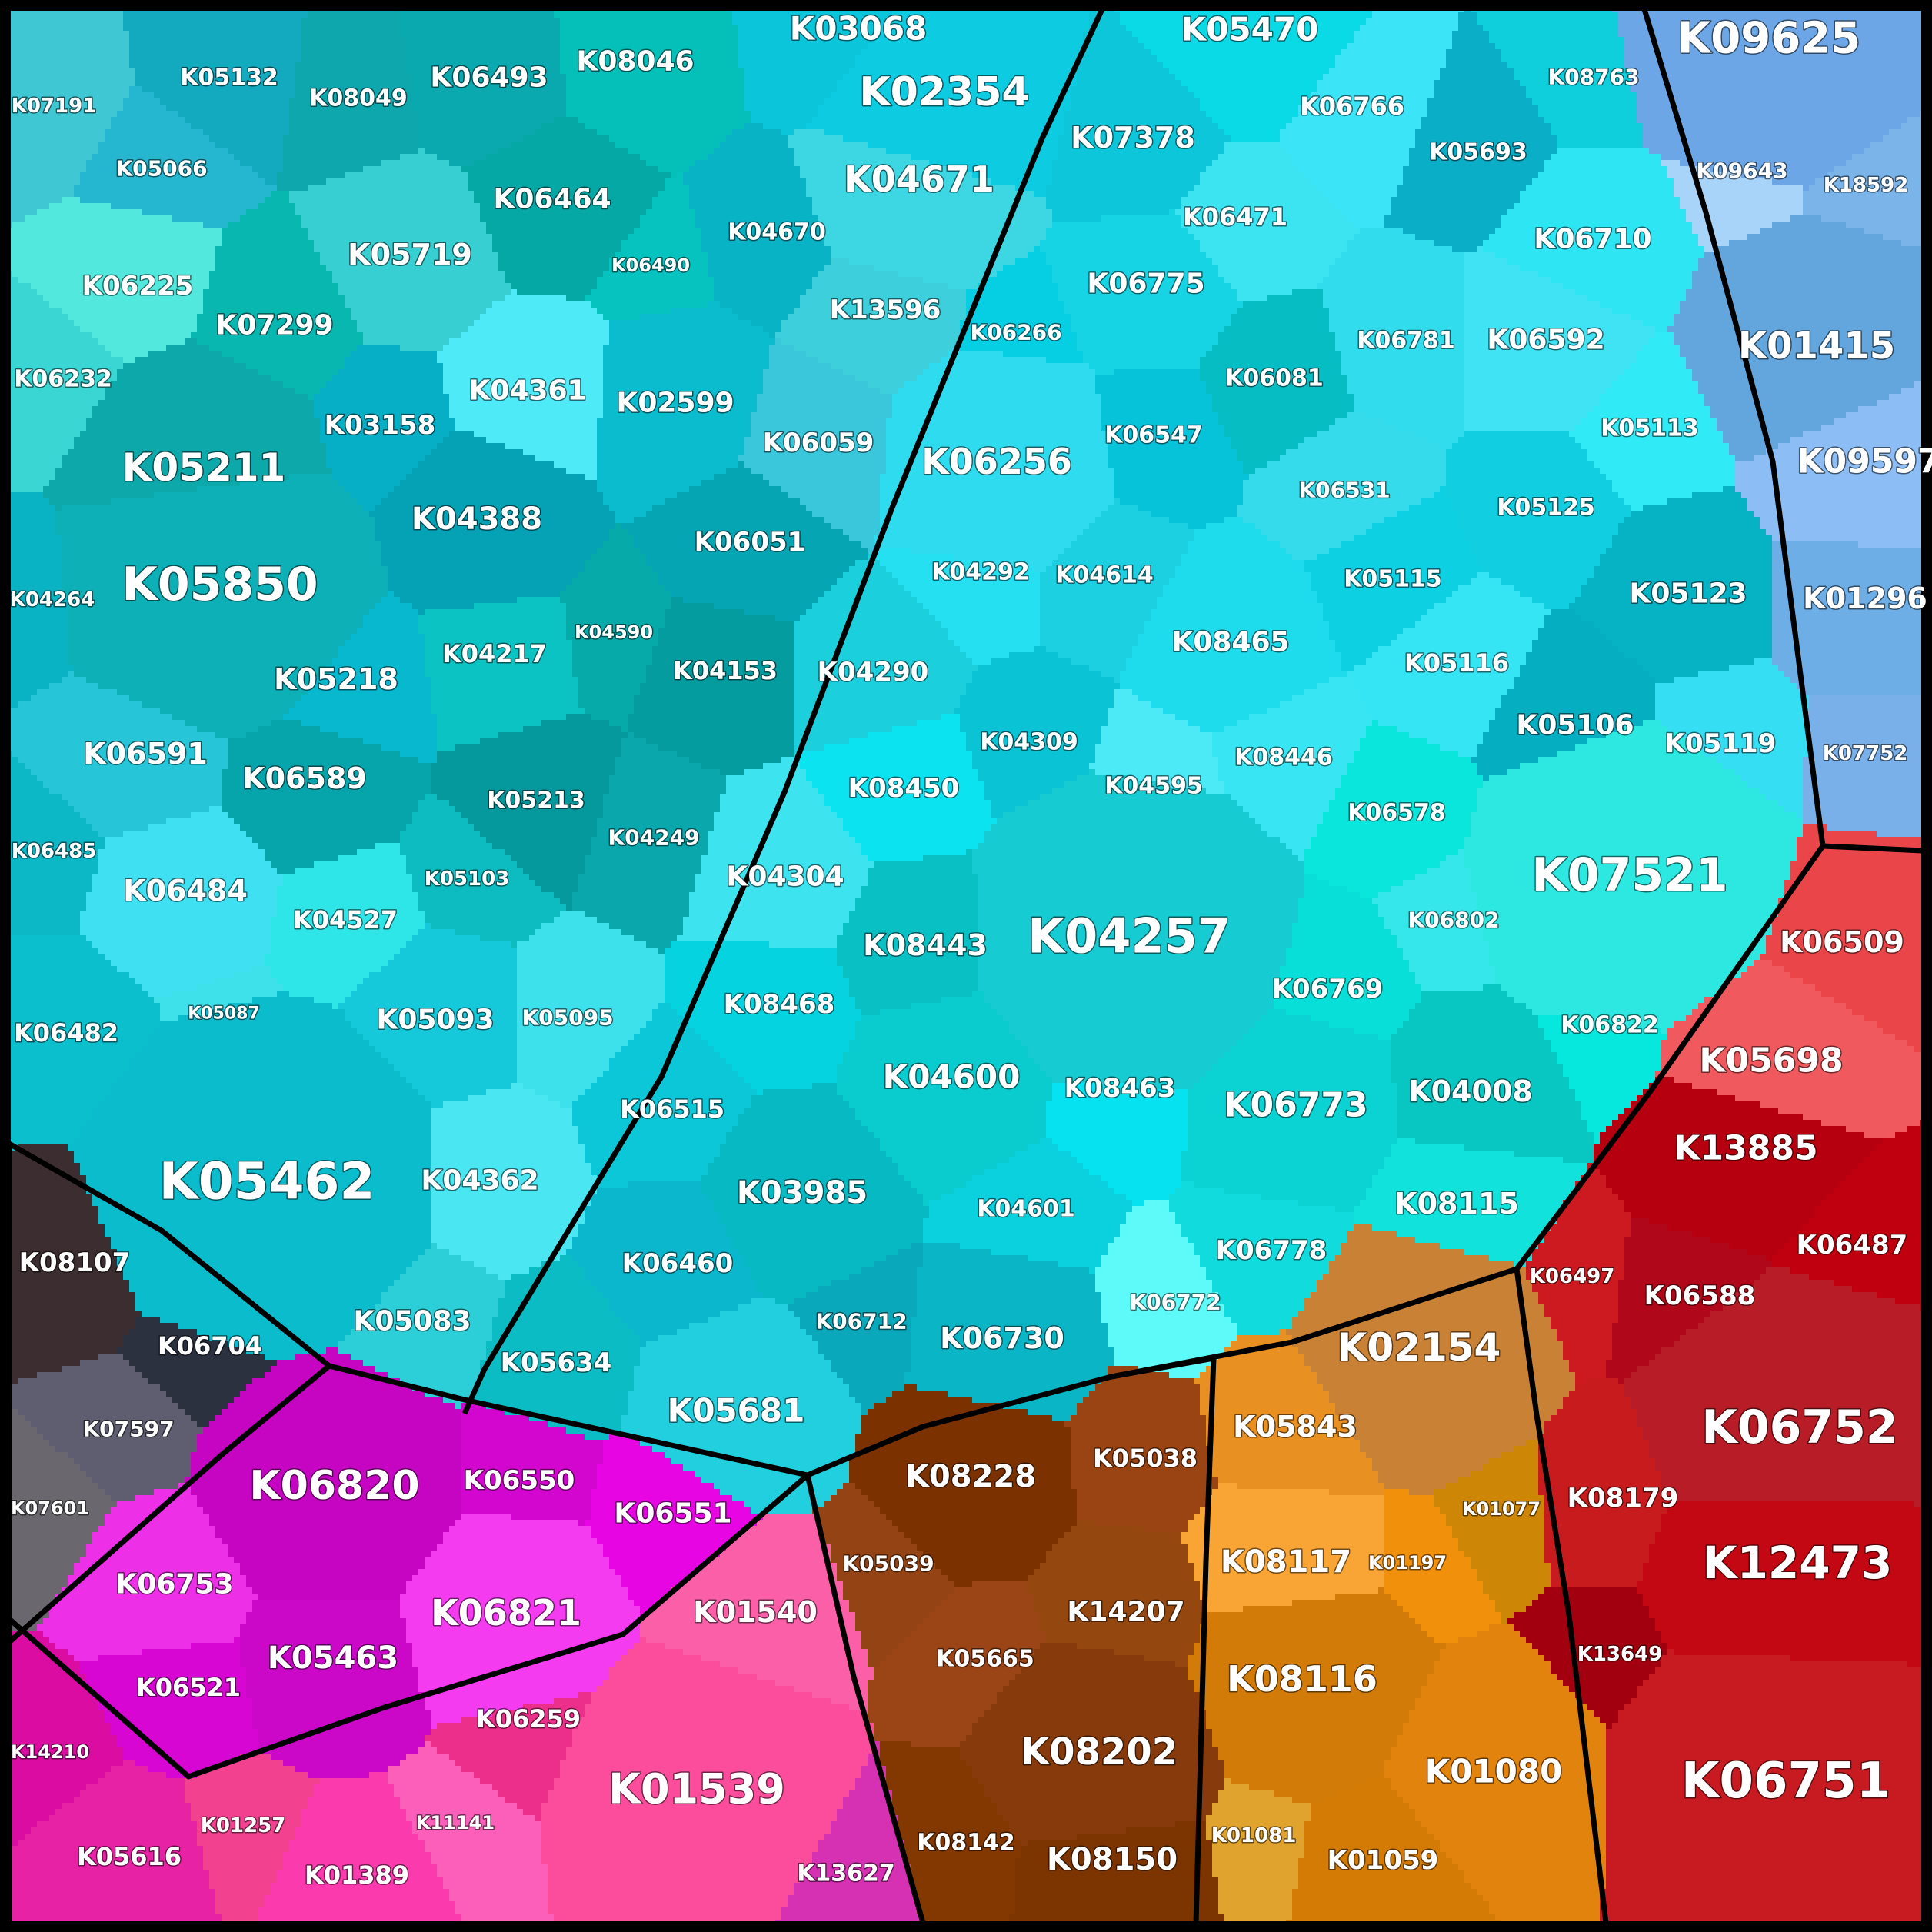 The width and height of the screenshot is (1932, 1932). What do you see at coordinates (920, 209) in the screenshot?
I see `cell-k04671` at bounding box center [920, 209].